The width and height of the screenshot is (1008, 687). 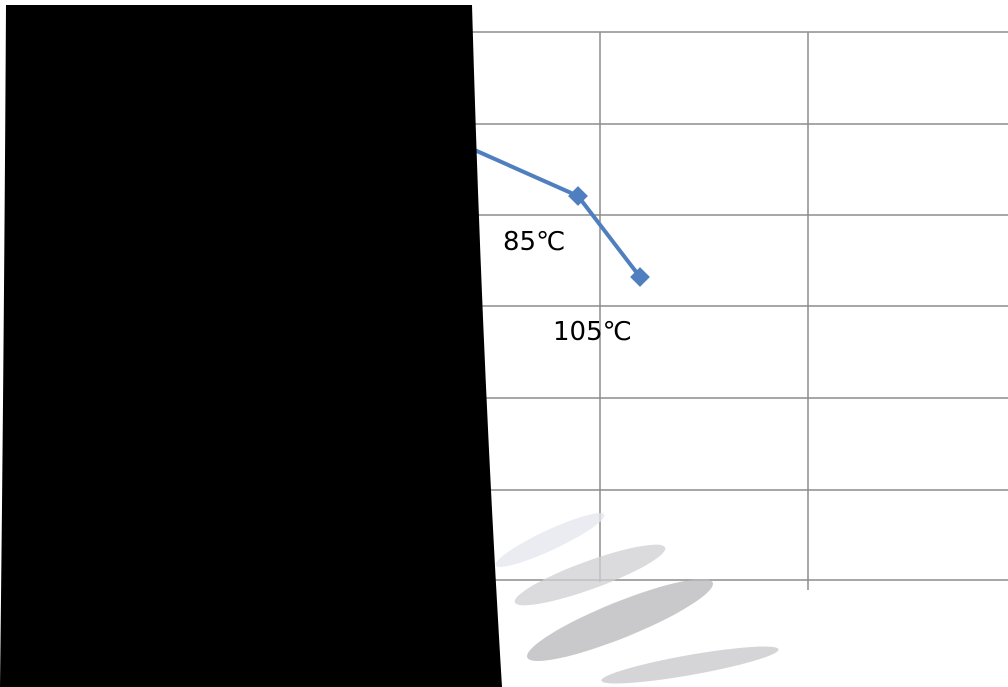 I want to click on series-line, so click(x=555, y=212).